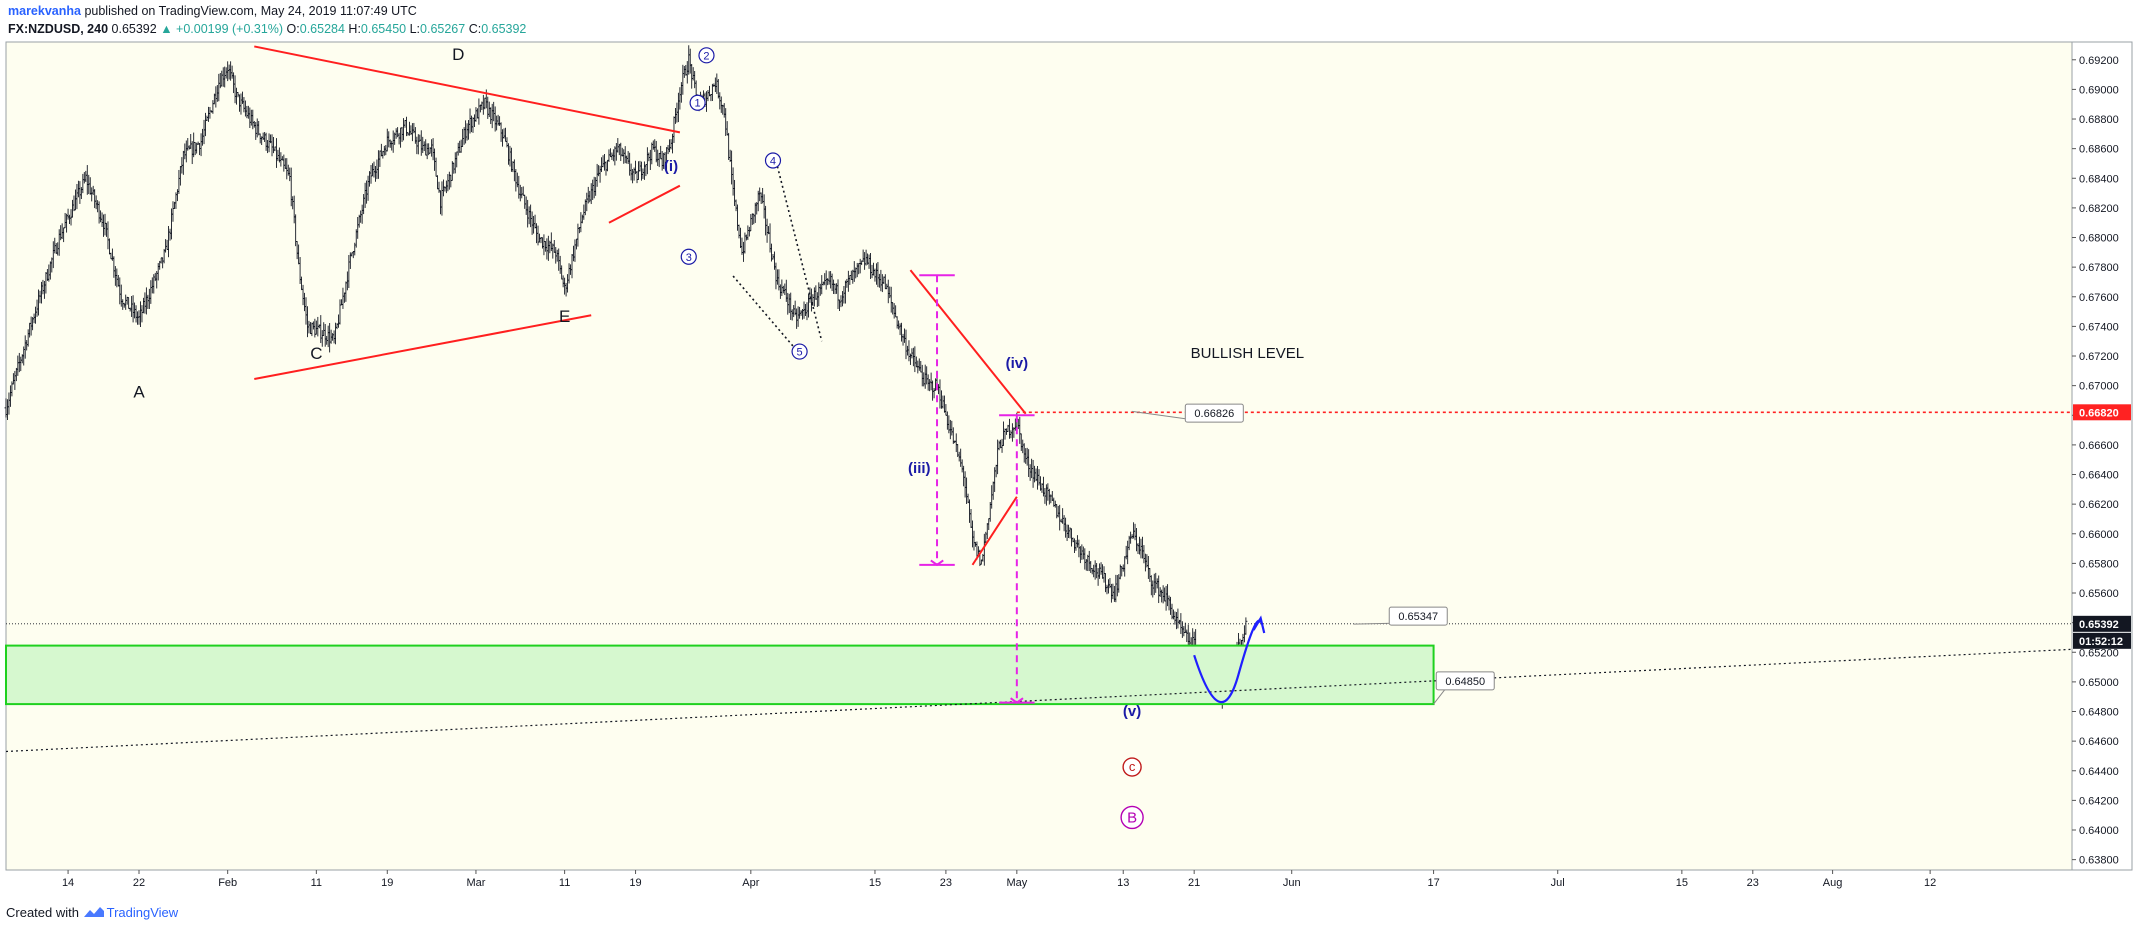  Describe the element at coordinates (1558, 883) in the screenshot. I see `time-tick-label: Jul` at that location.